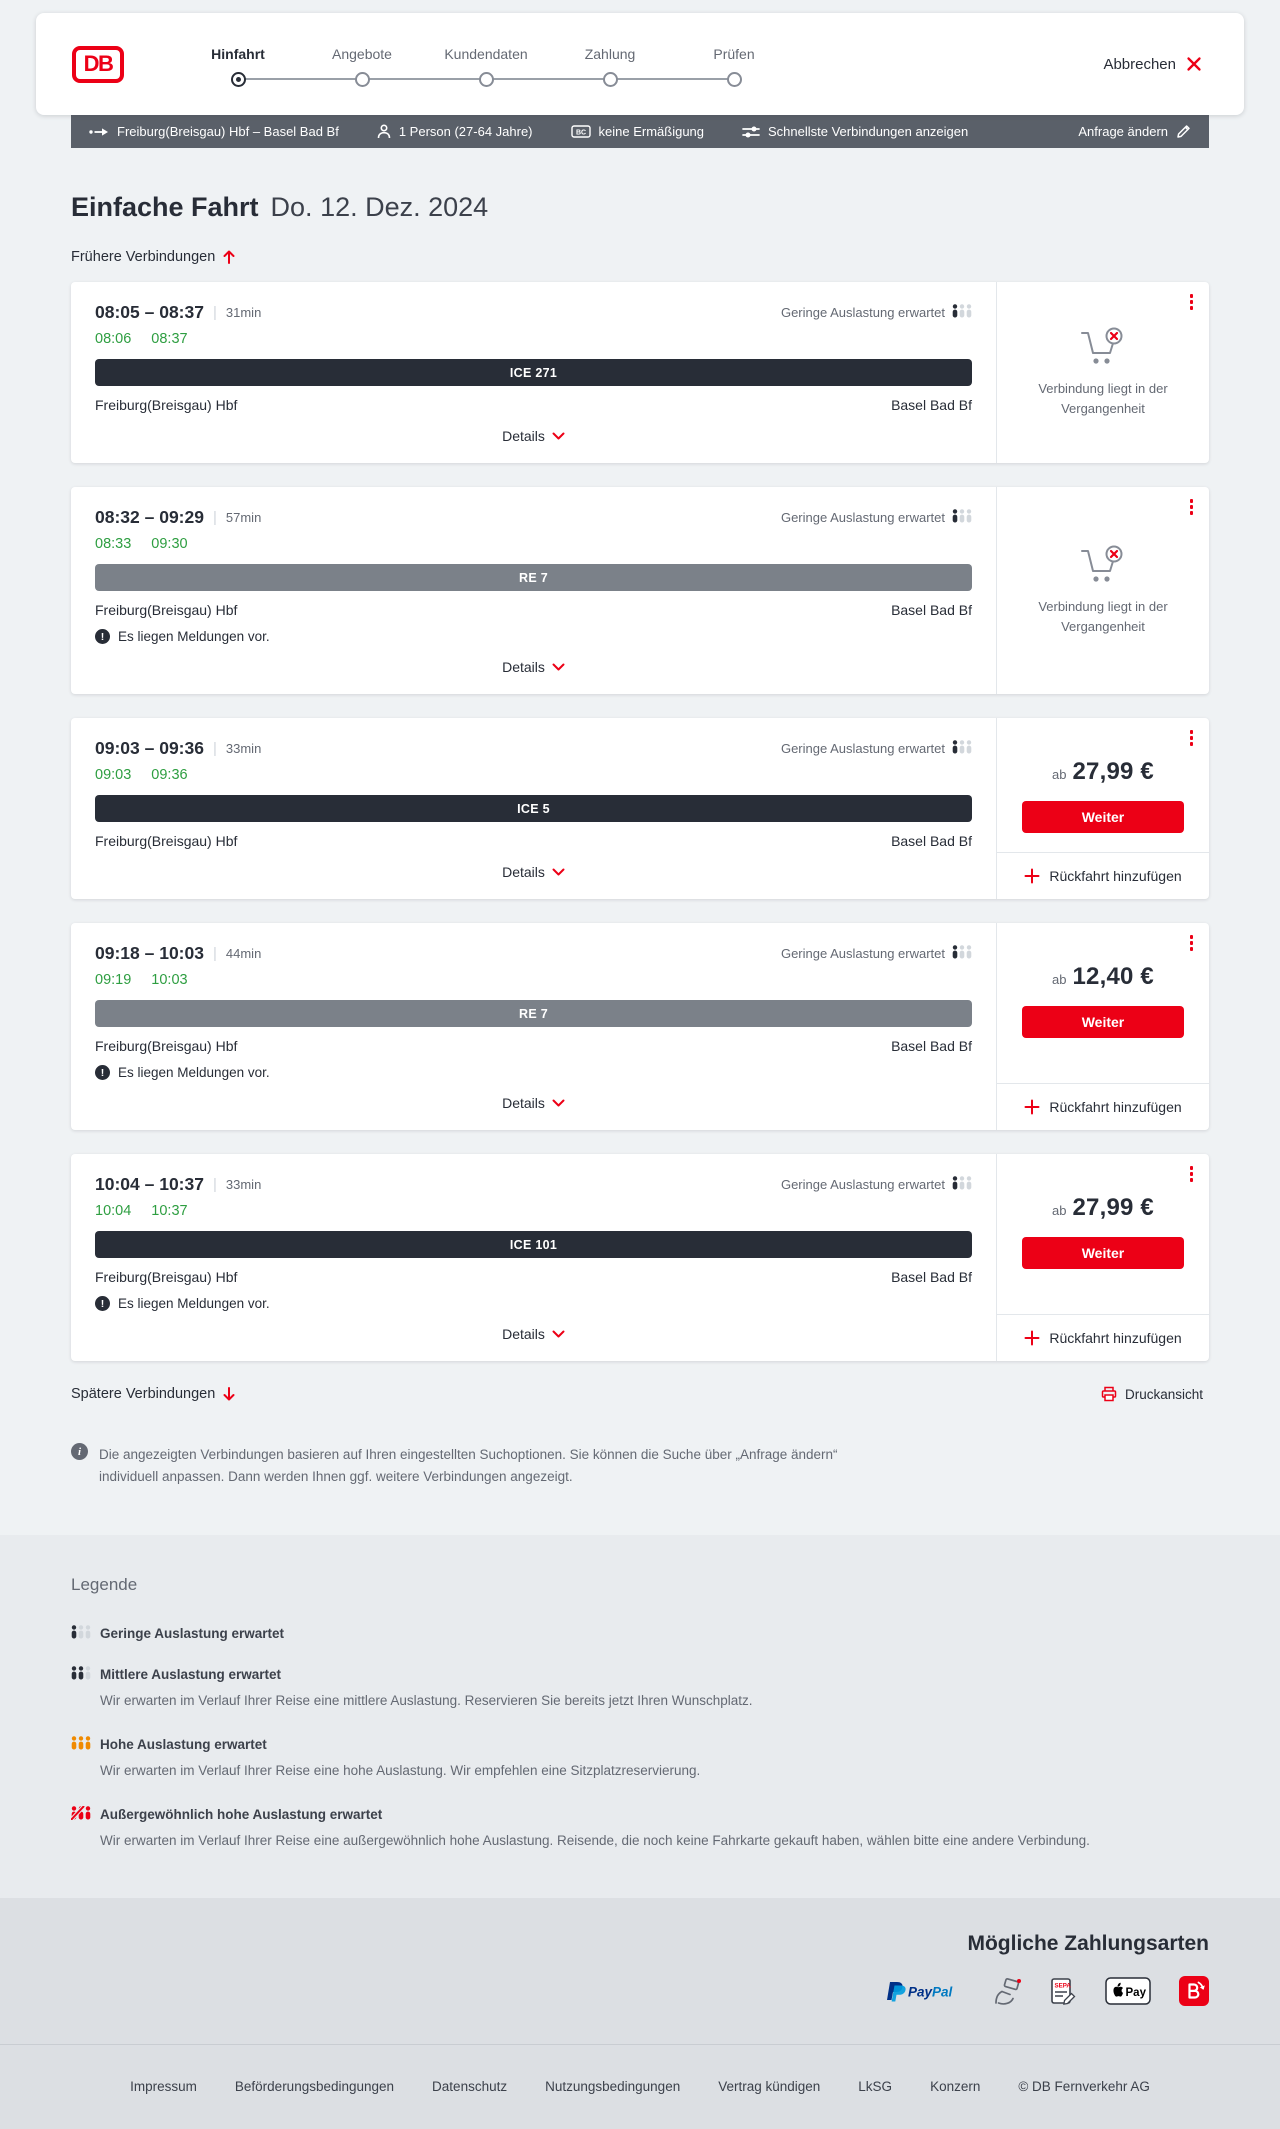 This screenshot has width=1280, height=2129. What do you see at coordinates (523, 1334) in the screenshot?
I see `details-label: Details` at bounding box center [523, 1334].